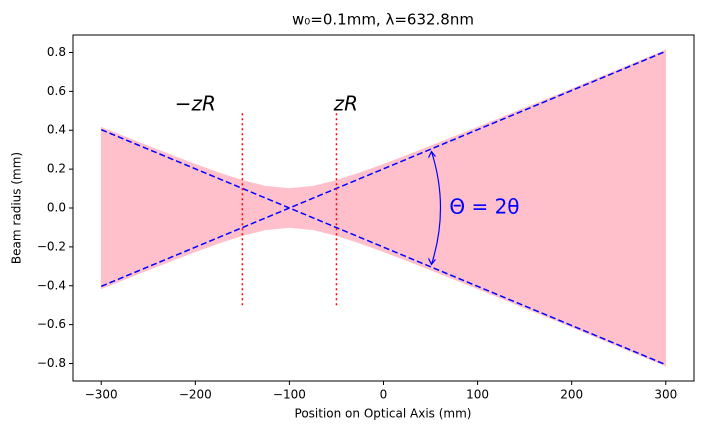  I want to click on x-tick-label: 100, so click(477, 395).